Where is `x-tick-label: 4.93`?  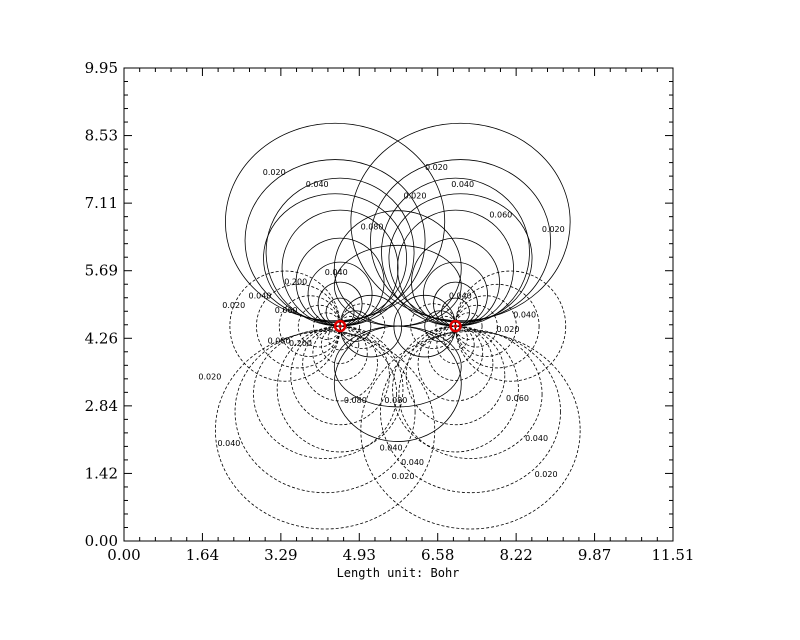 x-tick-label: 4.93 is located at coordinates (359, 555).